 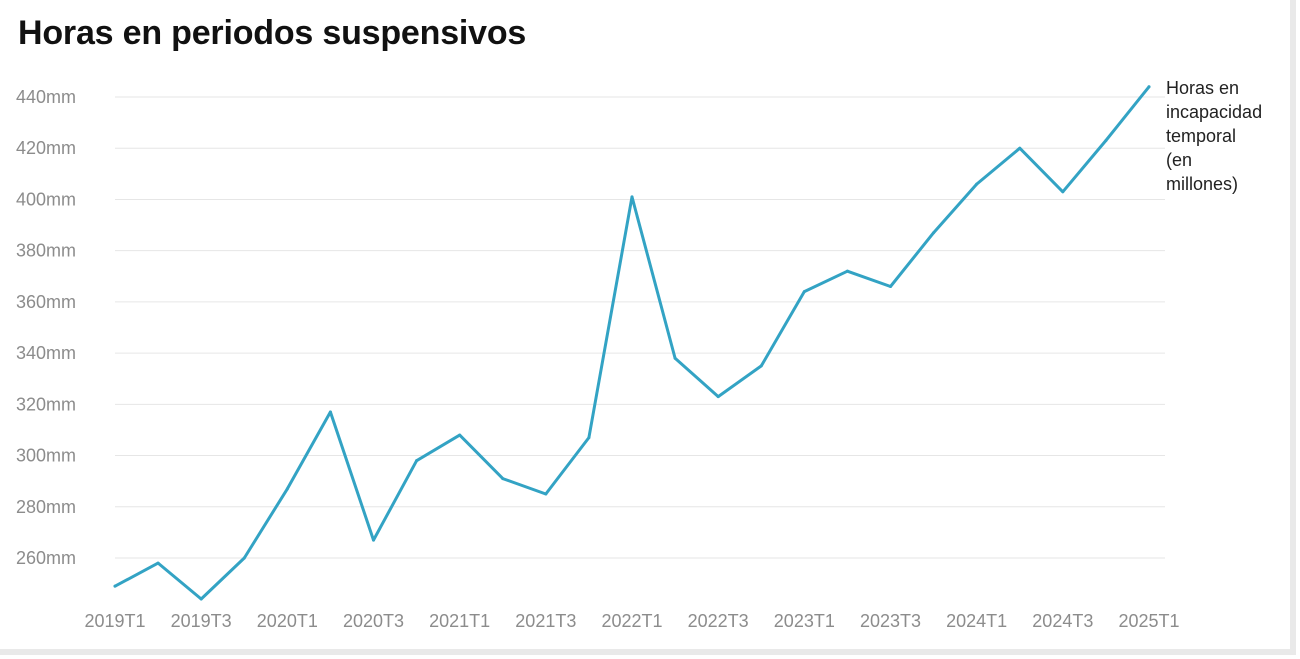 What do you see at coordinates (114, 621) in the screenshot?
I see `x-tick-label: 2019T1` at bounding box center [114, 621].